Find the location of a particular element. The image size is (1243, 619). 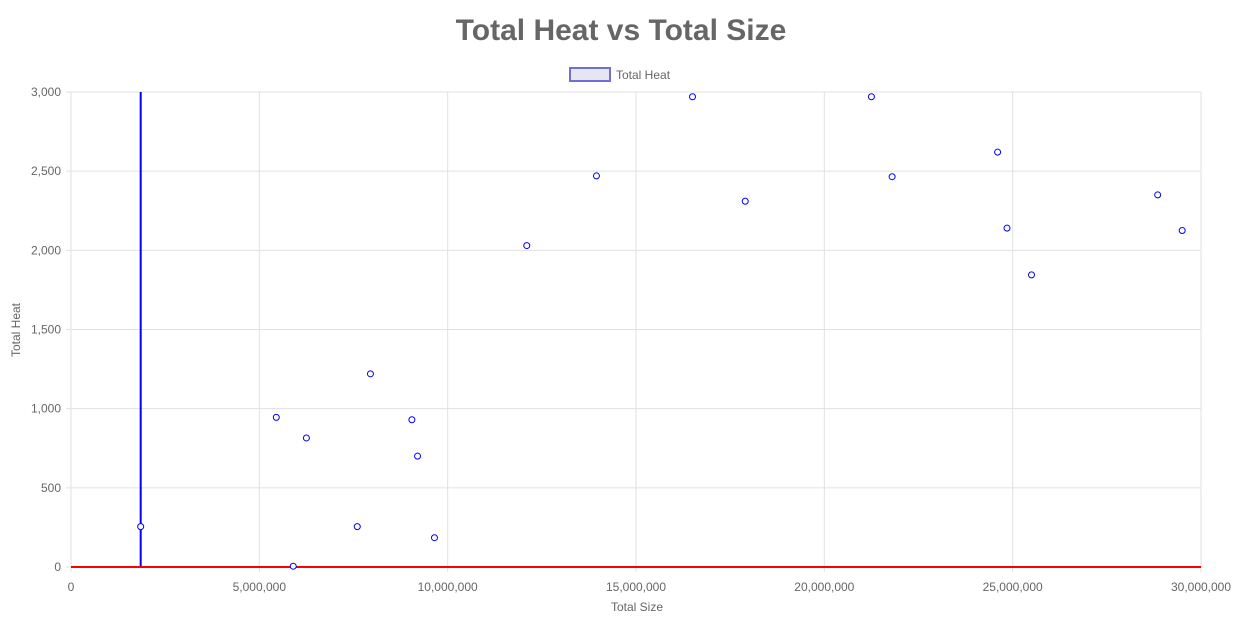

y-tick-label: 1,500 is located at coordinates (46, 330).